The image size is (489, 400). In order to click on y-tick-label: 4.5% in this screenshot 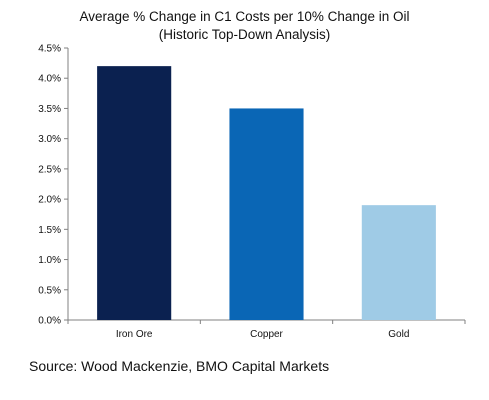, I will do `click(49, 49)`.